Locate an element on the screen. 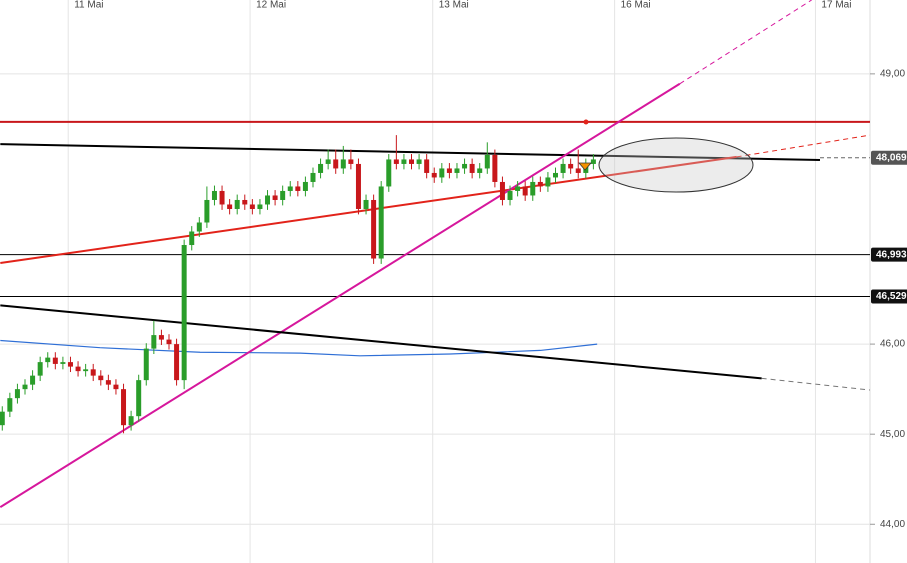 The height and width of the screenshot is (563, 907). x-tick-label: 13 Mai is located at coordinates (454, 5).